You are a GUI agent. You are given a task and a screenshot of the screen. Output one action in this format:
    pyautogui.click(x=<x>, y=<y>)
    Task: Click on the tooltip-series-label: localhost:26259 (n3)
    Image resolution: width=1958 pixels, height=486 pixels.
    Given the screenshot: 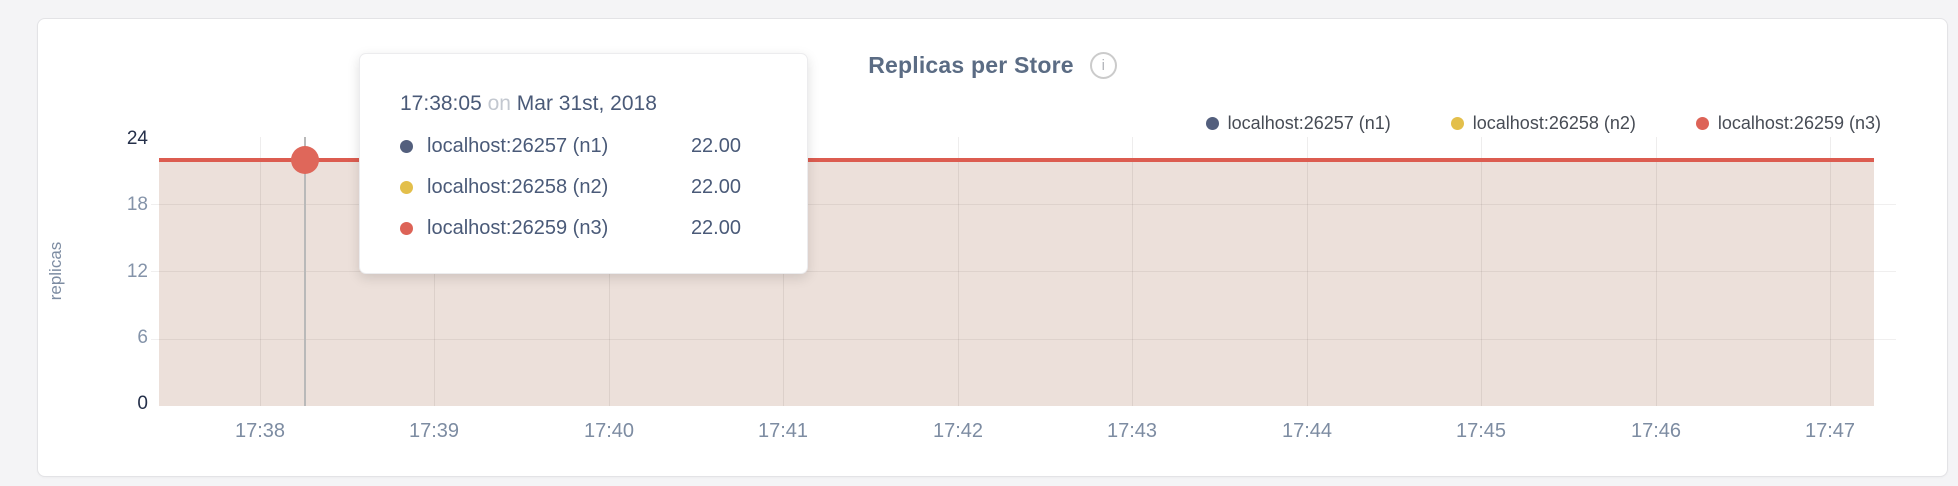 What is the action you would take?
    pyautogui.click(x=518, y=228)
    